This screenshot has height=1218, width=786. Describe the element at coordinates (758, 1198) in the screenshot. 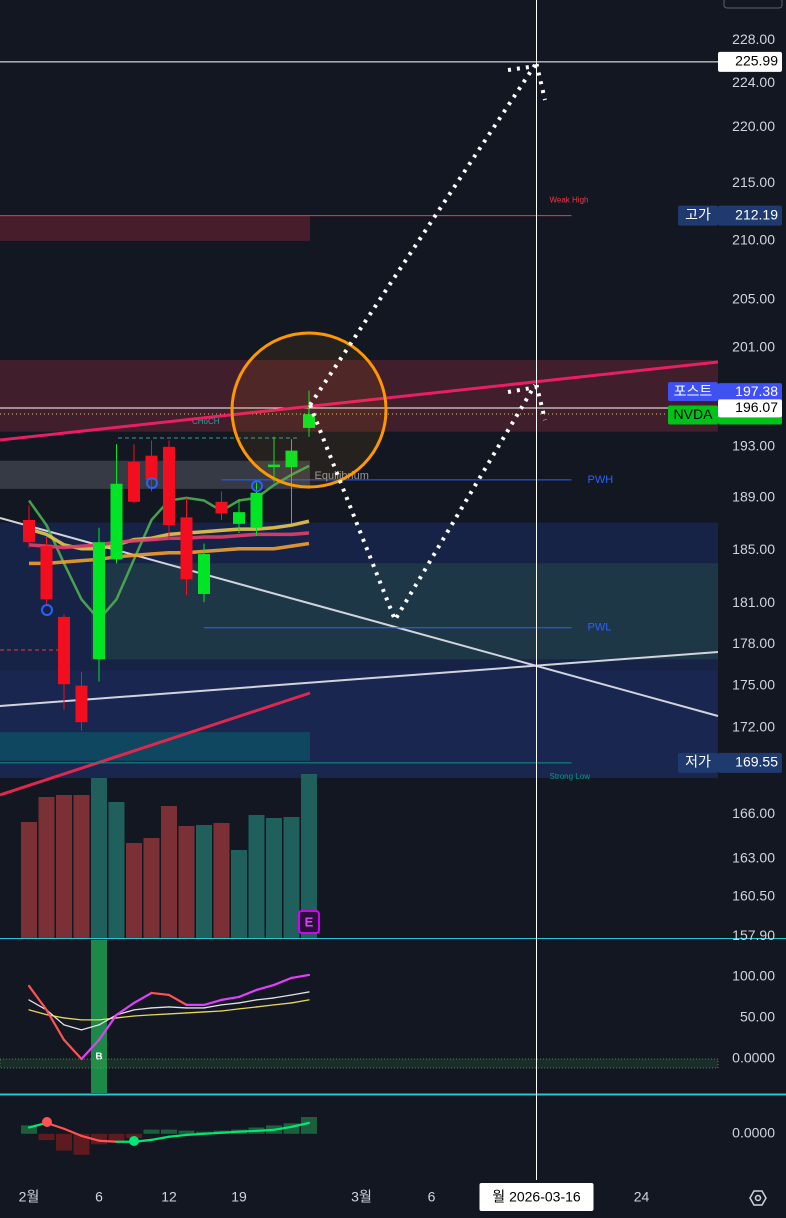

I see `settings-icon` at that location.